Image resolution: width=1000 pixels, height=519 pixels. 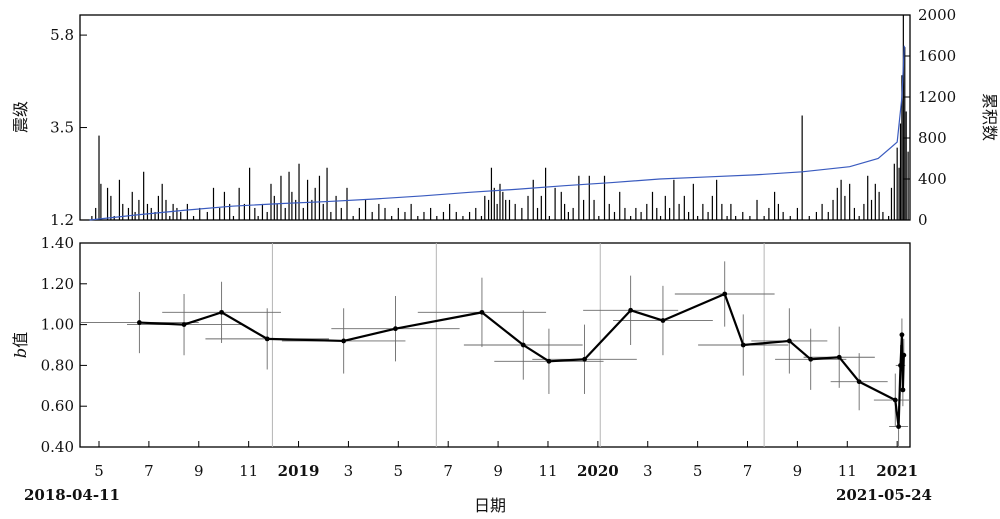 I want to click on bottom-y-tick-label: 0.60, so click(x=57, y=406).